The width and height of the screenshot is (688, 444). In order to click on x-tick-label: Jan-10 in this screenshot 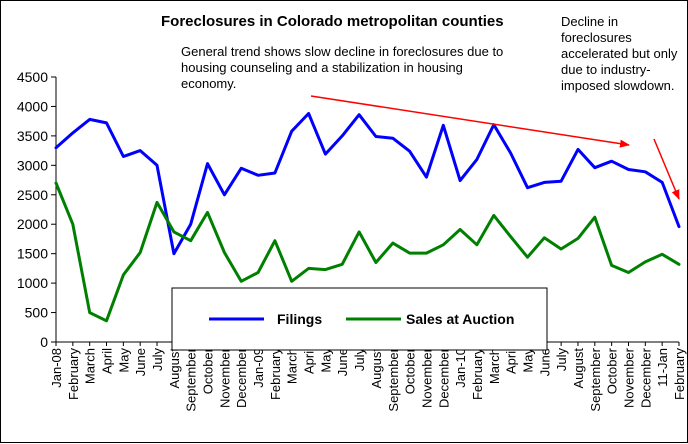, I will do `click(460, 368)`.